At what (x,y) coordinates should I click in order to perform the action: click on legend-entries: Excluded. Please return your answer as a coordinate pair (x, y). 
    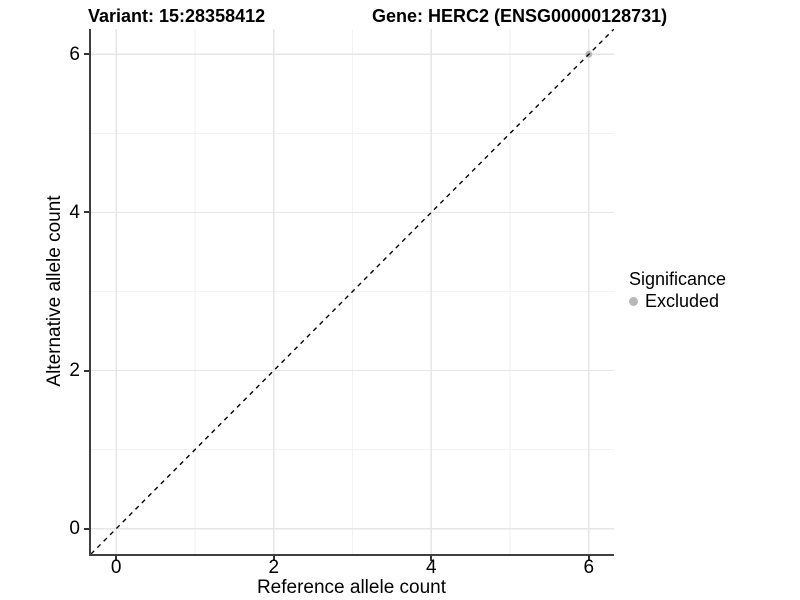
    Looking at the image, I should click on (677, 301).